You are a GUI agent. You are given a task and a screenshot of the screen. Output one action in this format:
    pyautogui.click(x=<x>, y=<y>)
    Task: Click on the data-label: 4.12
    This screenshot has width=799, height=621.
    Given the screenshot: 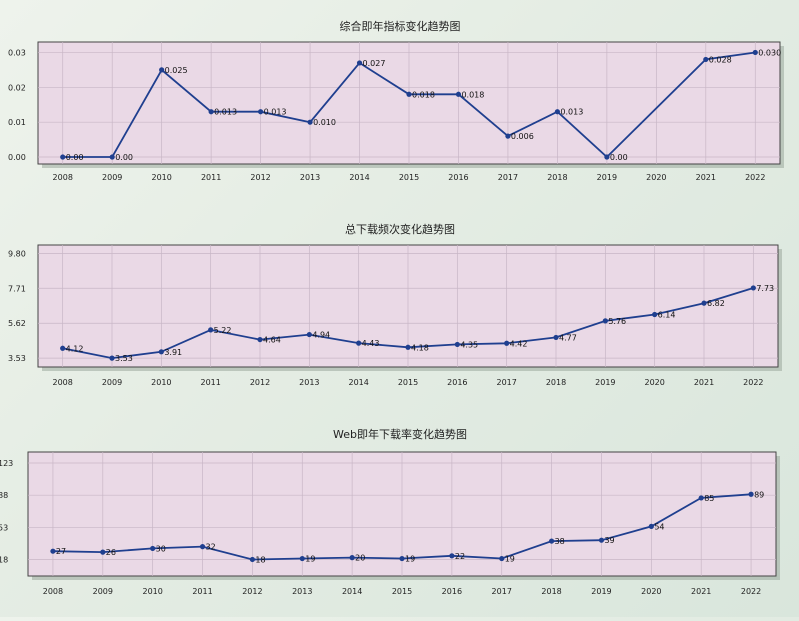 What is the action you would take?
    pyautogui.click(x=75, y=348)
    